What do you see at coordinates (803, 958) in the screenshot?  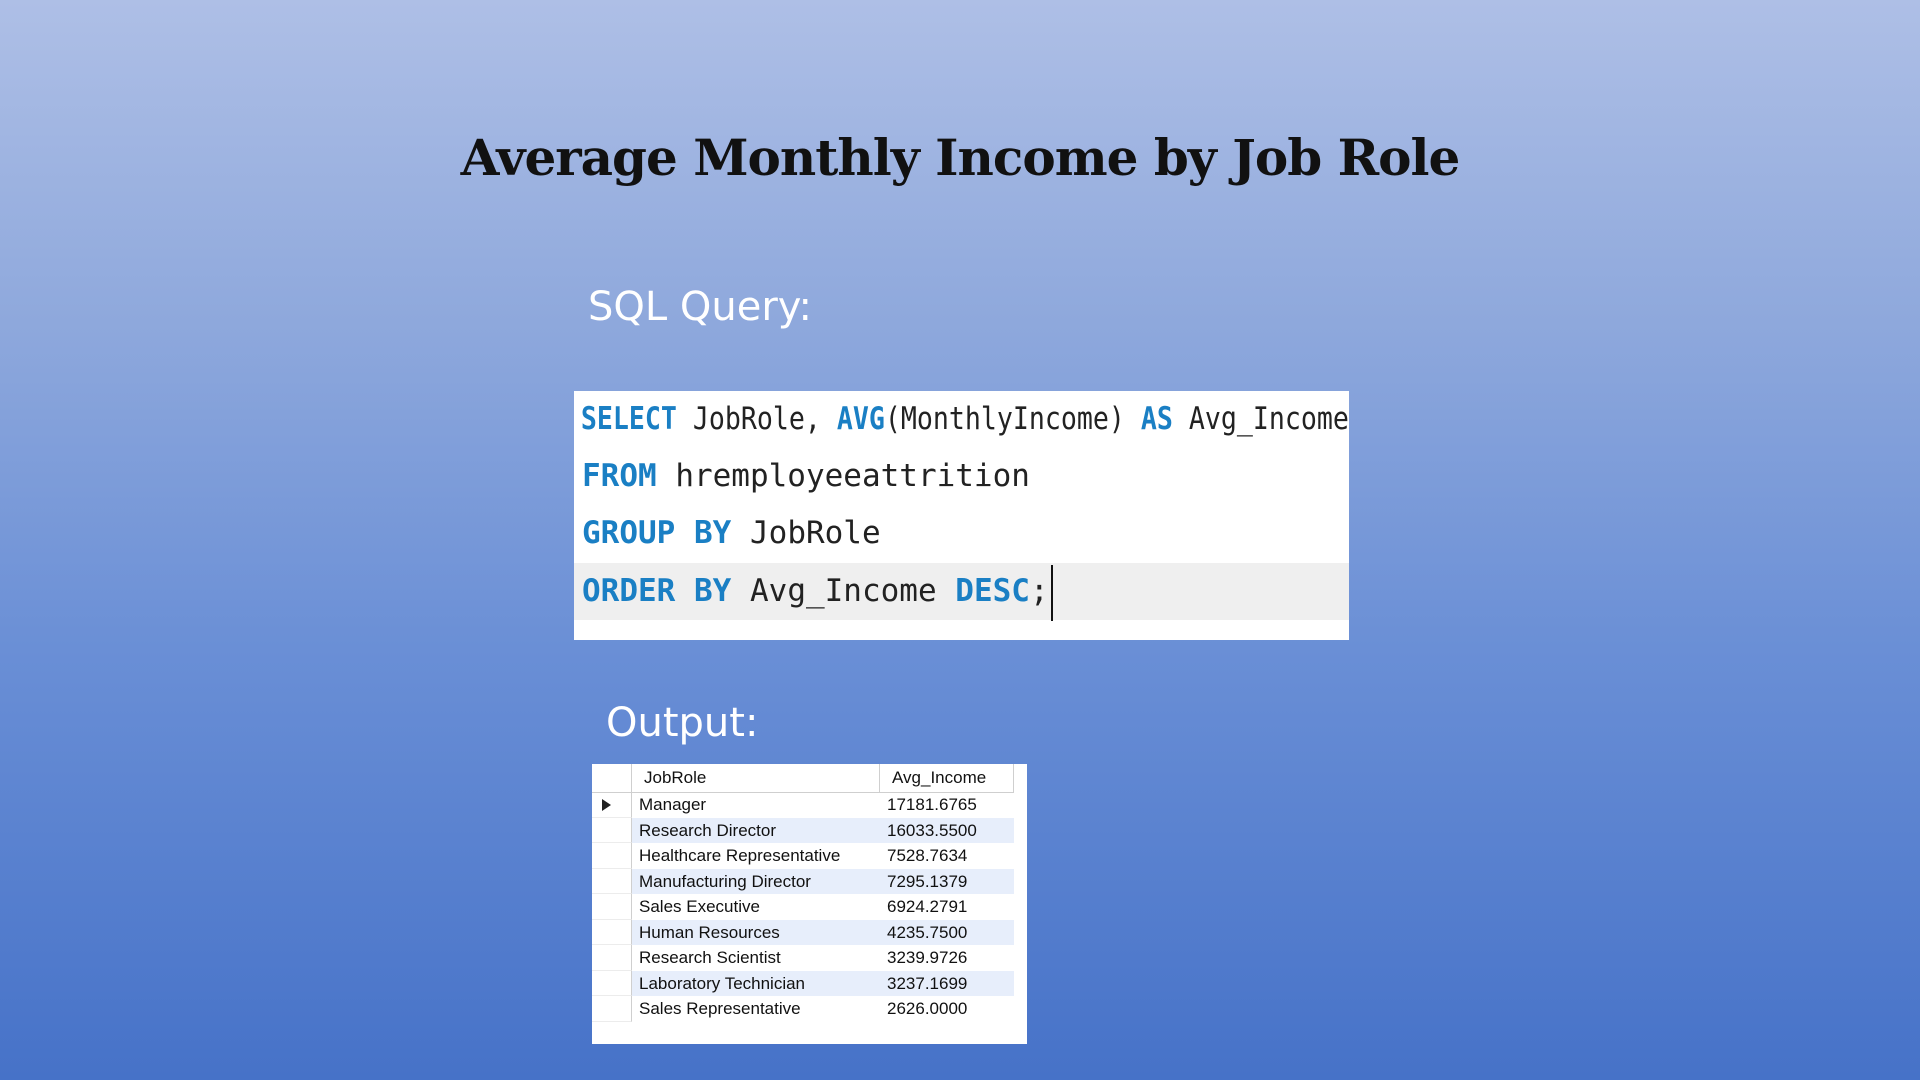 I see `table-row: Research Scientist 3239.9726` at bounding box center [803, 958].